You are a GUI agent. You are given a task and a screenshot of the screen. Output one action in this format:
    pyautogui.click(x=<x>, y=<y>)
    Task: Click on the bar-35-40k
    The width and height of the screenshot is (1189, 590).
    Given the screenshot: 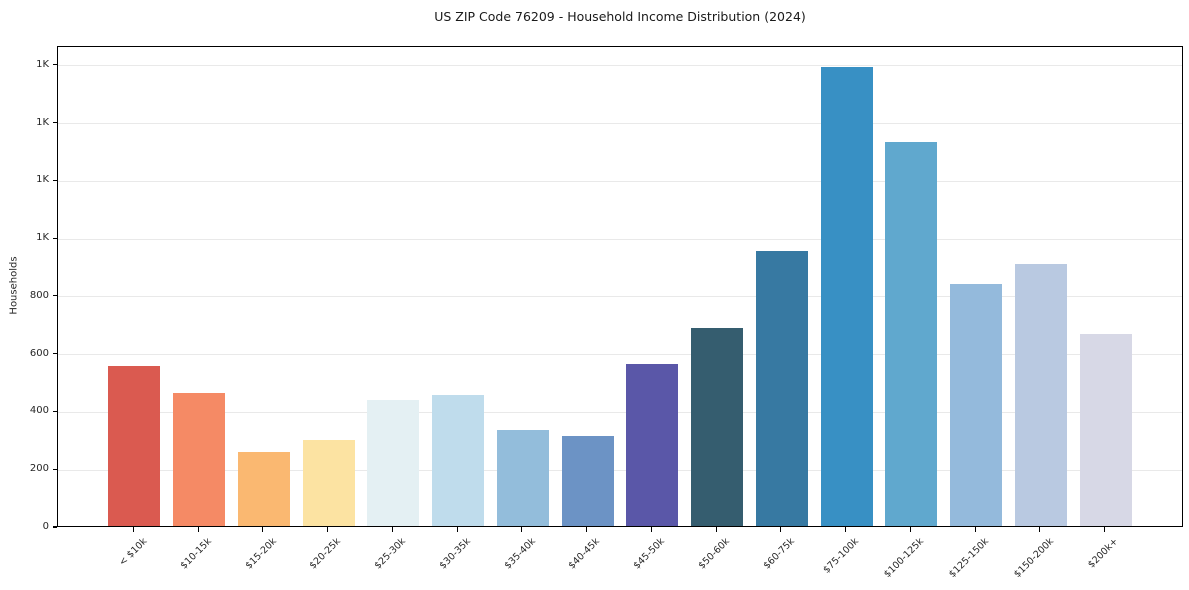 What is the action you would take?
    pyautogui.click(x=522, y=478)
    